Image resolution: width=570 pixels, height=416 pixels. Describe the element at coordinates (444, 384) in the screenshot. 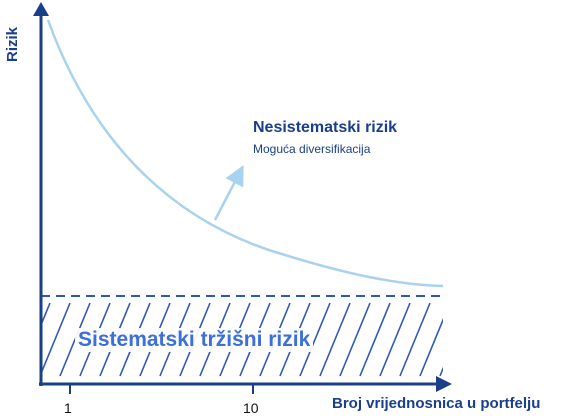

I see `x-axis-arrow` at that location.